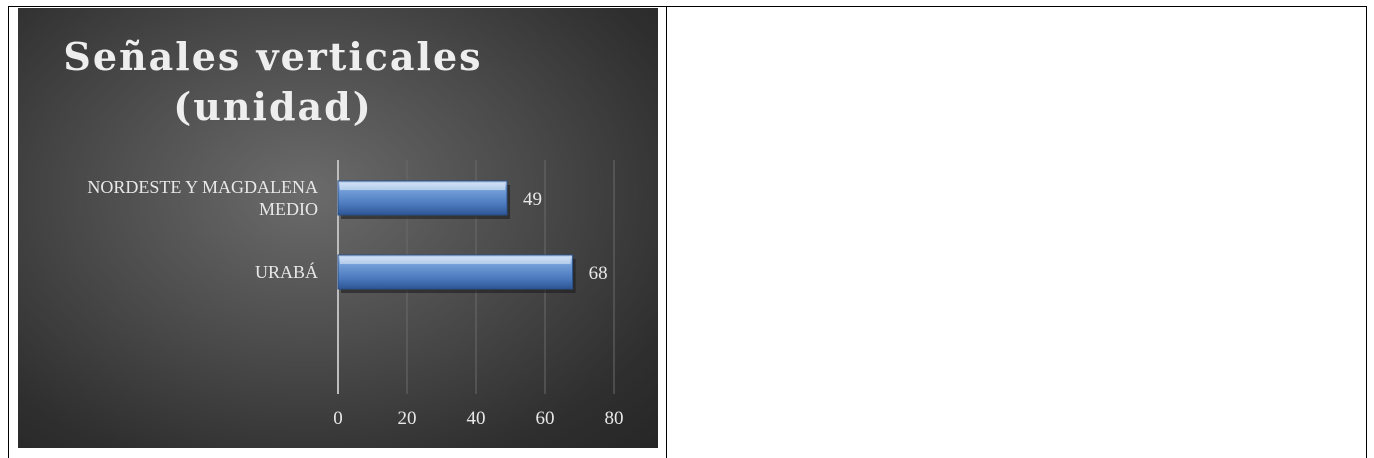 This screenshot has height=458, width=1374. What do you see at coordinates (545, 418) in the screenshot?
I see `x-tick-label: 60` at bounding box center [545, 418].